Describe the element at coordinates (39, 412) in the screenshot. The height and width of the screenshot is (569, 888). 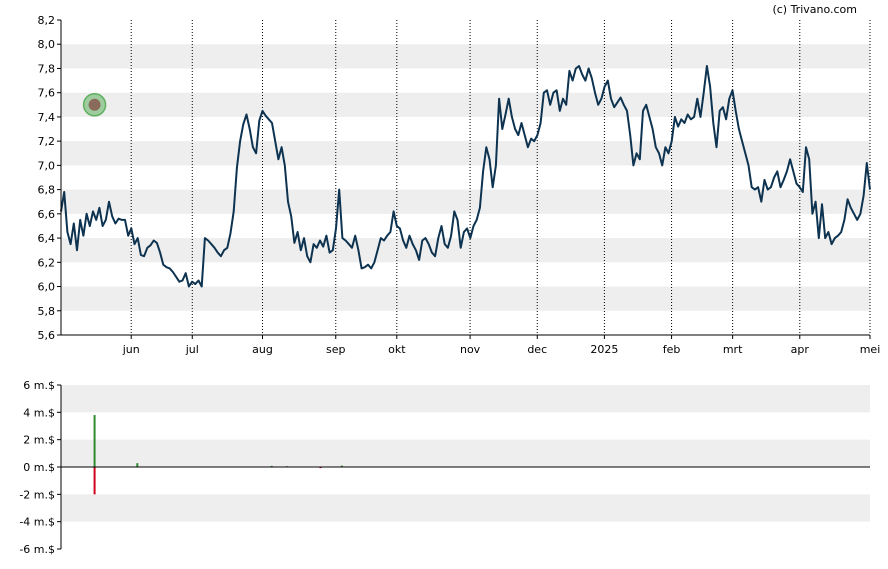
I see `volume-ytick-label: 4 m.$` at that location.